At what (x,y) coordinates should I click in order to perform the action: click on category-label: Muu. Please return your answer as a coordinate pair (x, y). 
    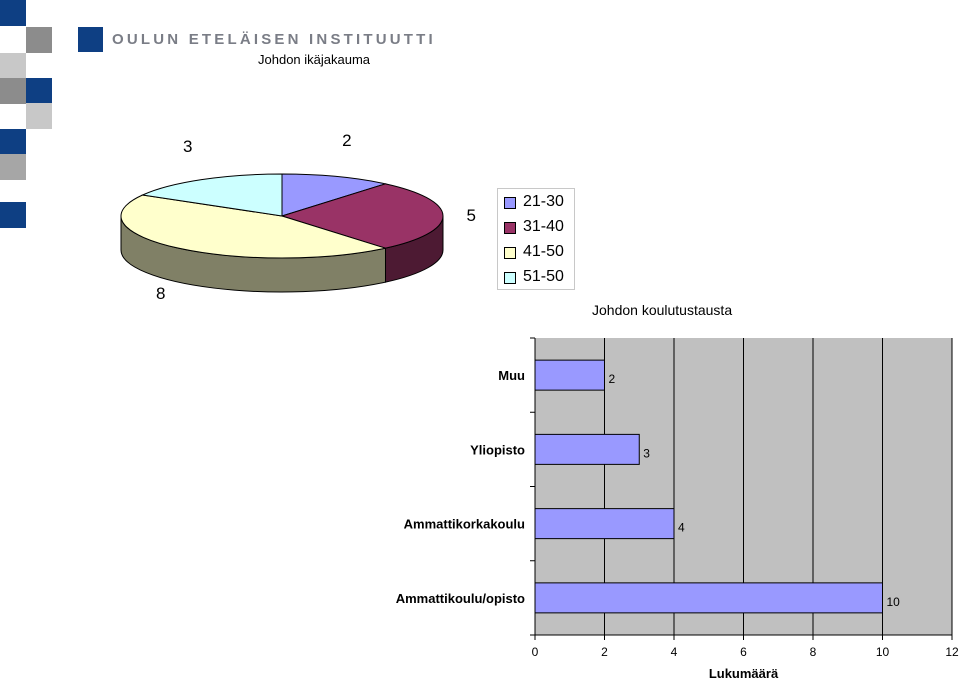
    Looking at the image, I should click on (511, 375).